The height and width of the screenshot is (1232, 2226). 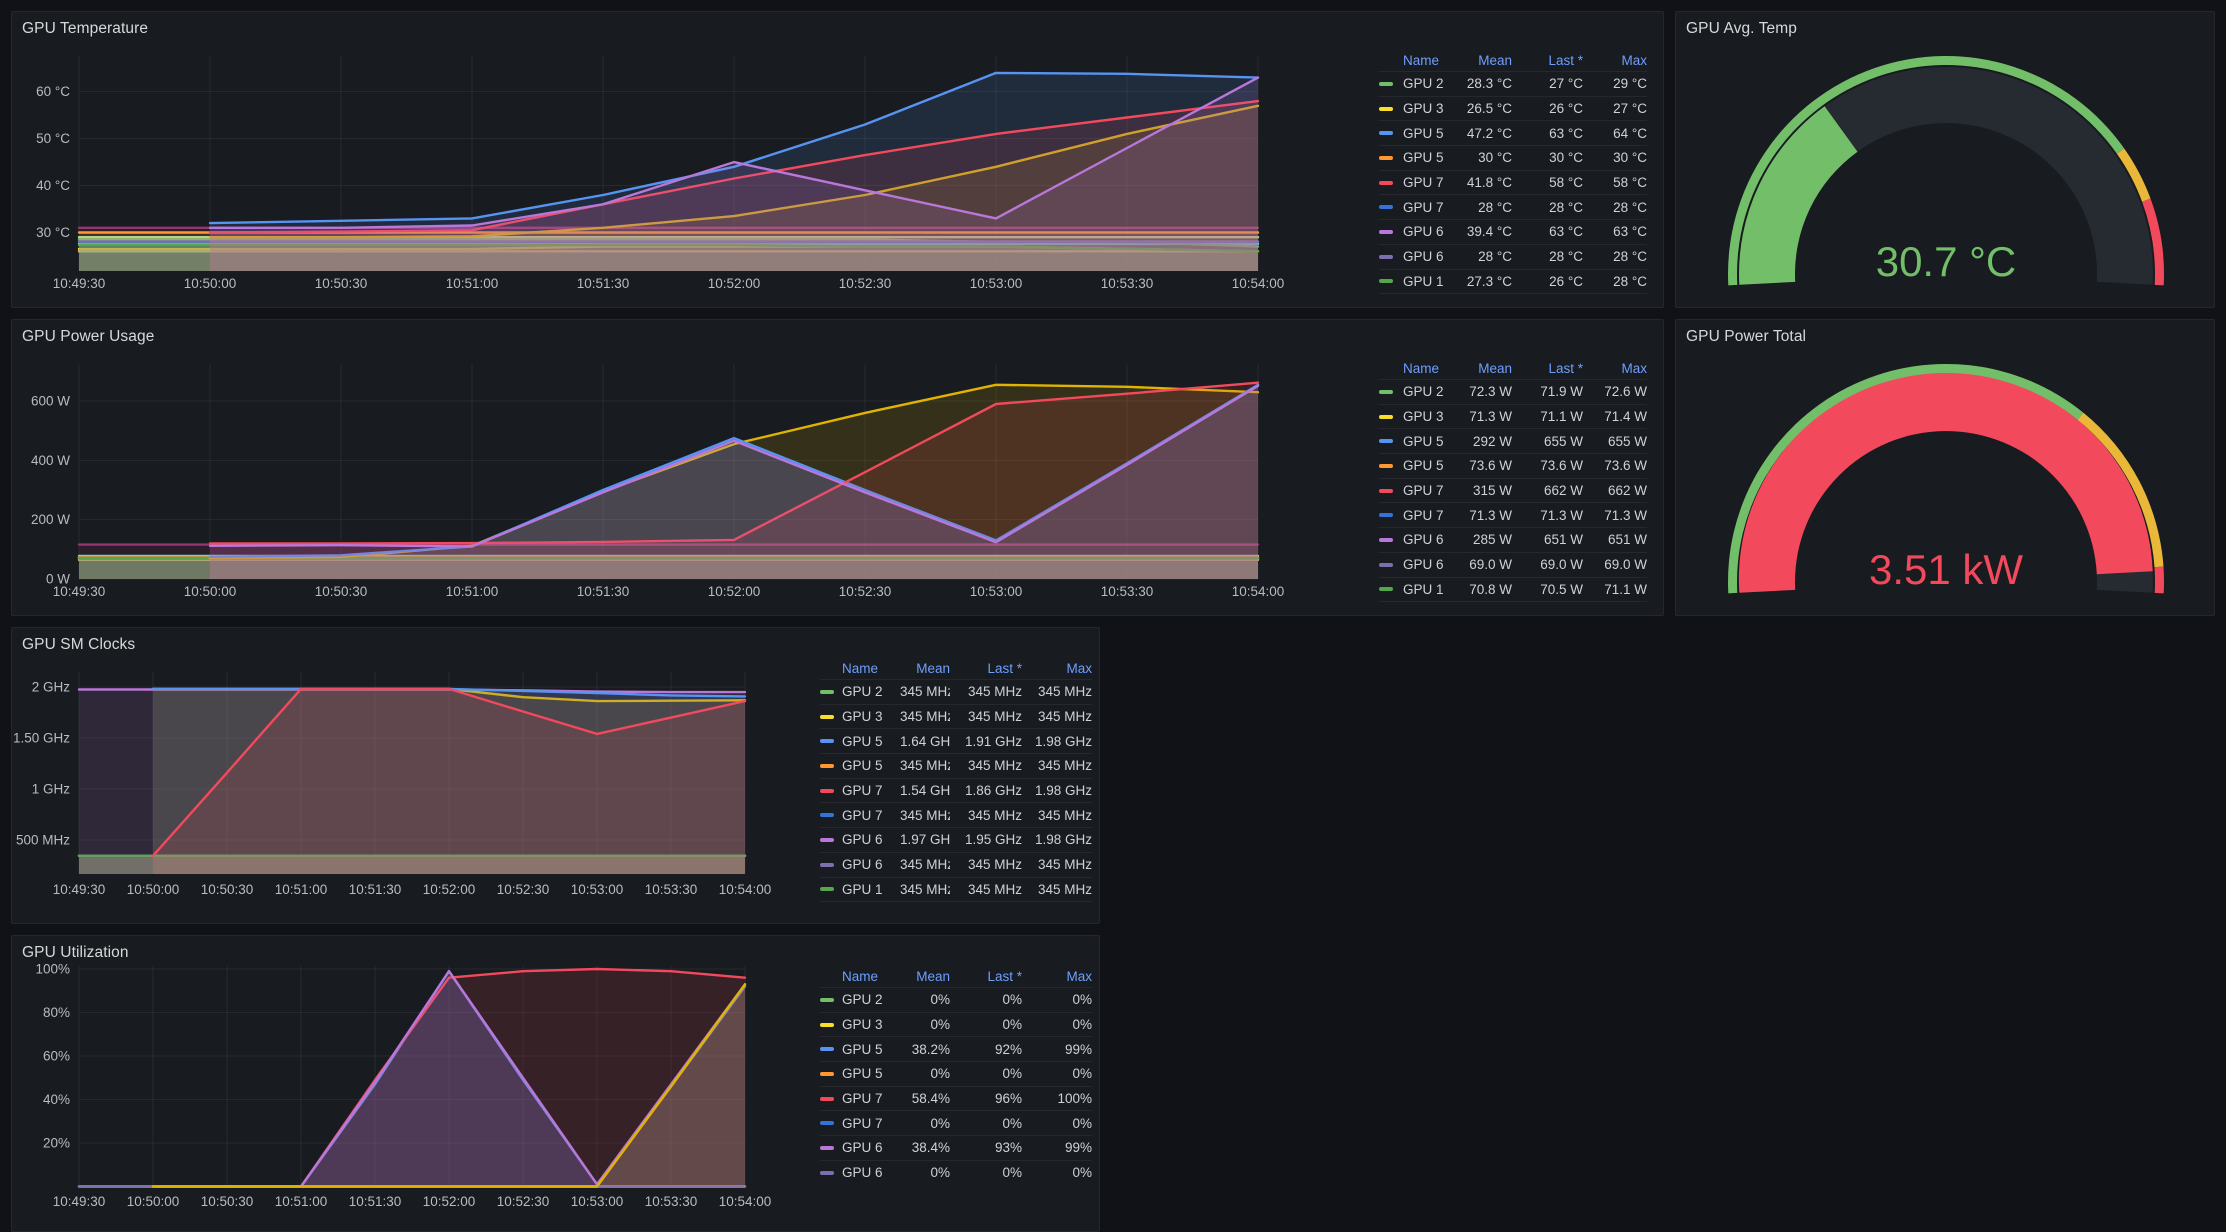 I want to click on legend-row: GPU 5 292 W 655 W 655 W, so click(x=1513, y=440).